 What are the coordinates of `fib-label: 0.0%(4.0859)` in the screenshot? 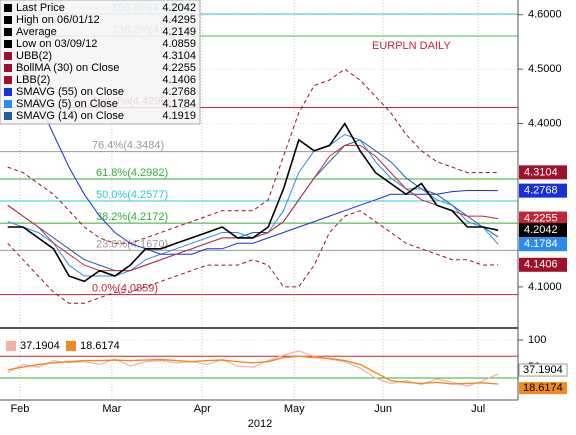 It's located at (125, 288).